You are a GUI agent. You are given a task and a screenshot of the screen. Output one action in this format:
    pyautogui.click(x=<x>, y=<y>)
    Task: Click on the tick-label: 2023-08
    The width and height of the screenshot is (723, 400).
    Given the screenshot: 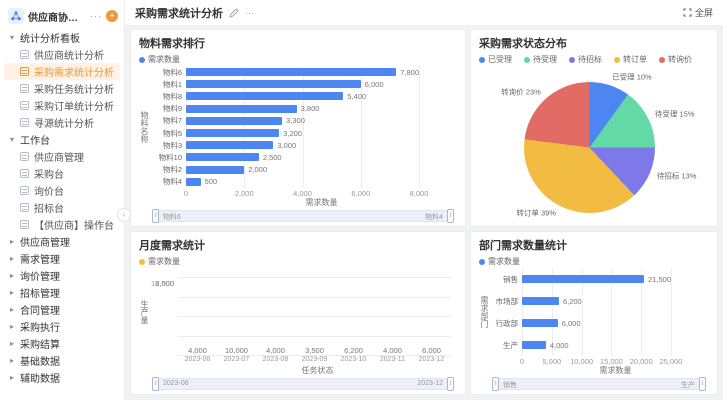 What is the action you would take?
    pyautogui.click(x=275, y=359)
    